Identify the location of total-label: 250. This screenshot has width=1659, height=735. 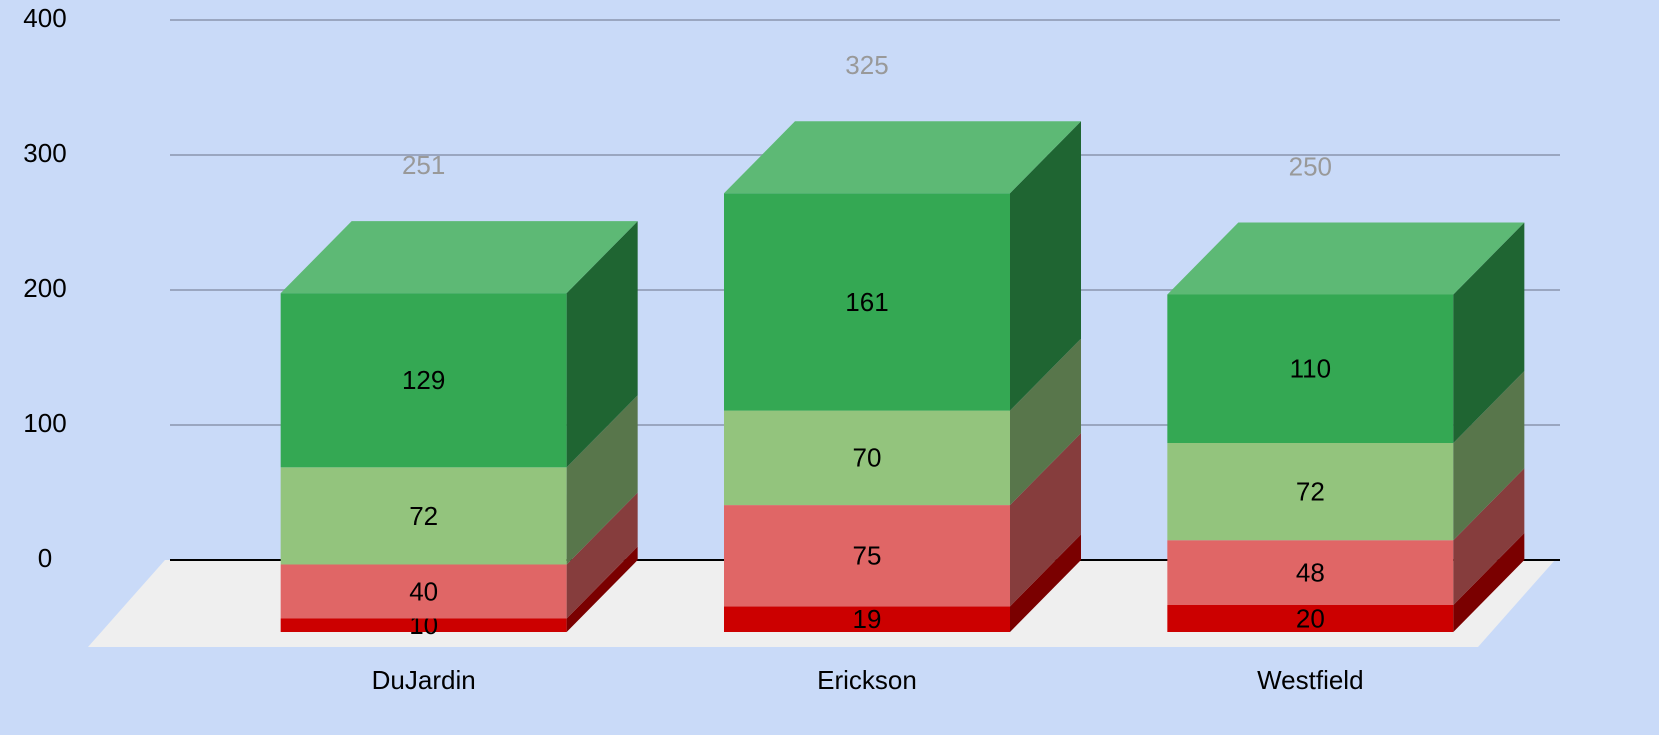
(1310, 166).